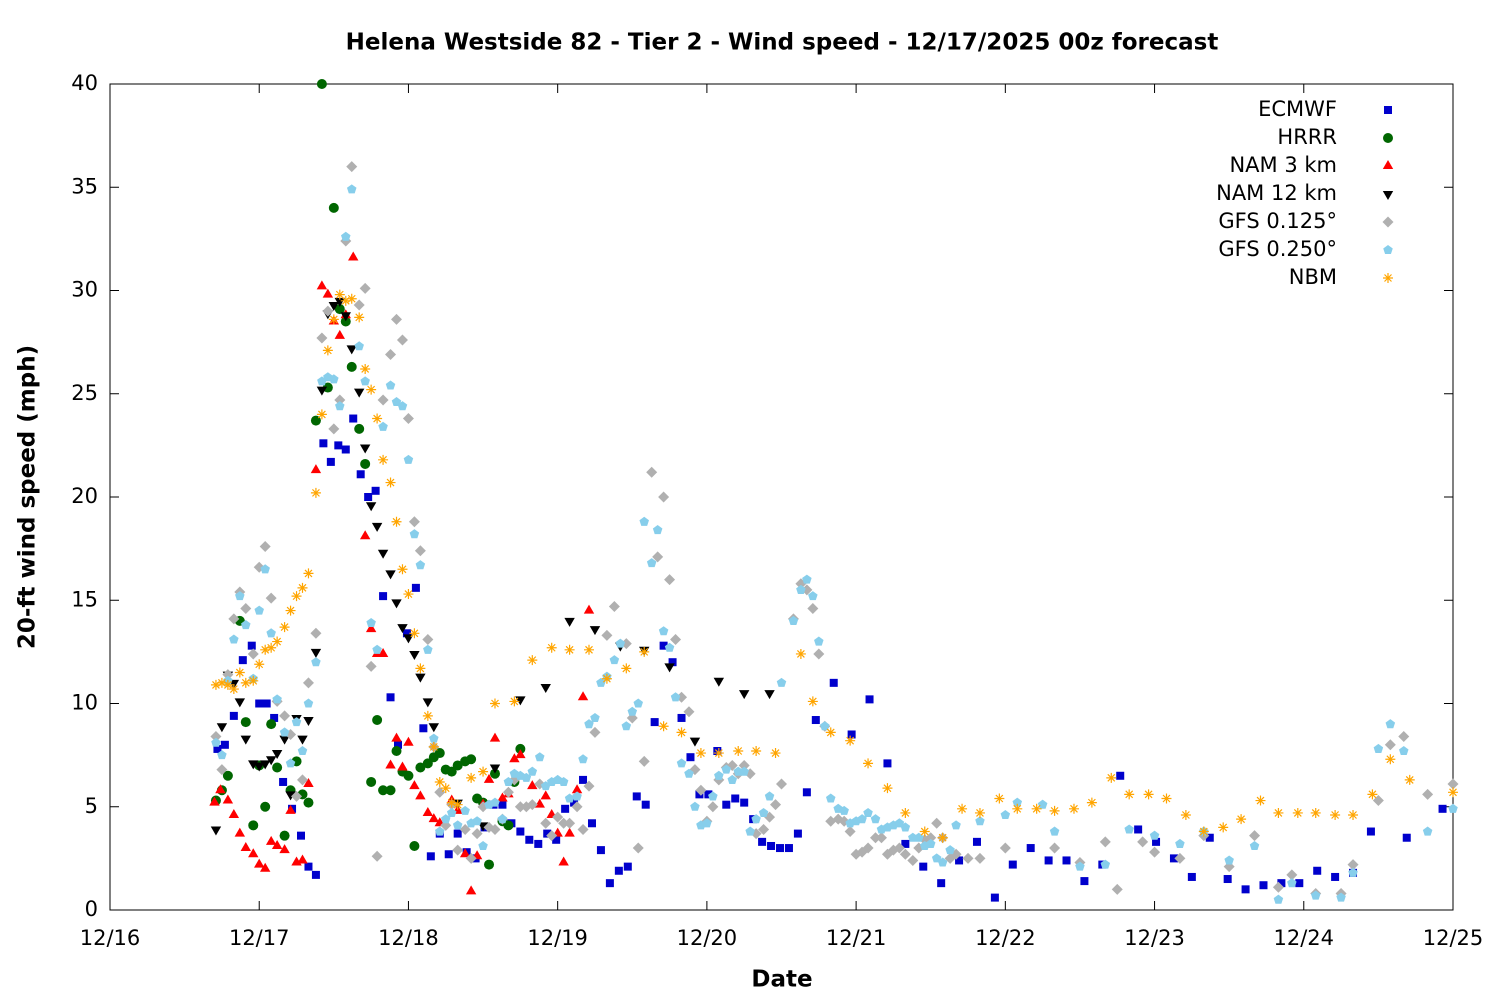 This screenshot has height=1004, width=1500. Describe the element at coordinates (110, 938) in the screenshot. I see `x-tick-label: 12/16` at that location.